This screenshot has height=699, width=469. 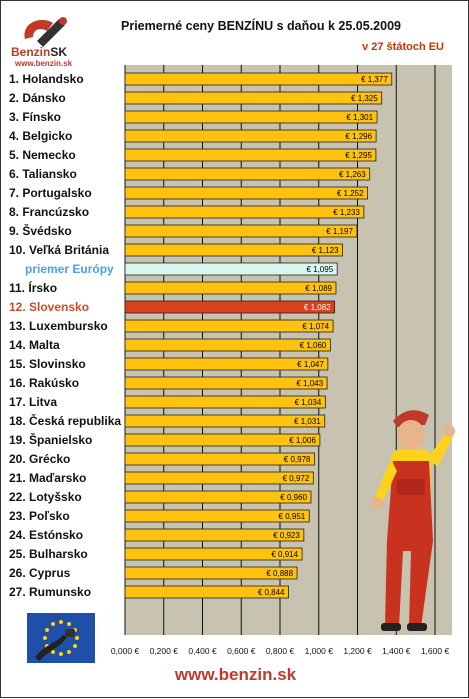 What do you see at coordinates (308, 402) in the screenshot?
I see `value-label: € 1,034` at bounding box center [308, 402].